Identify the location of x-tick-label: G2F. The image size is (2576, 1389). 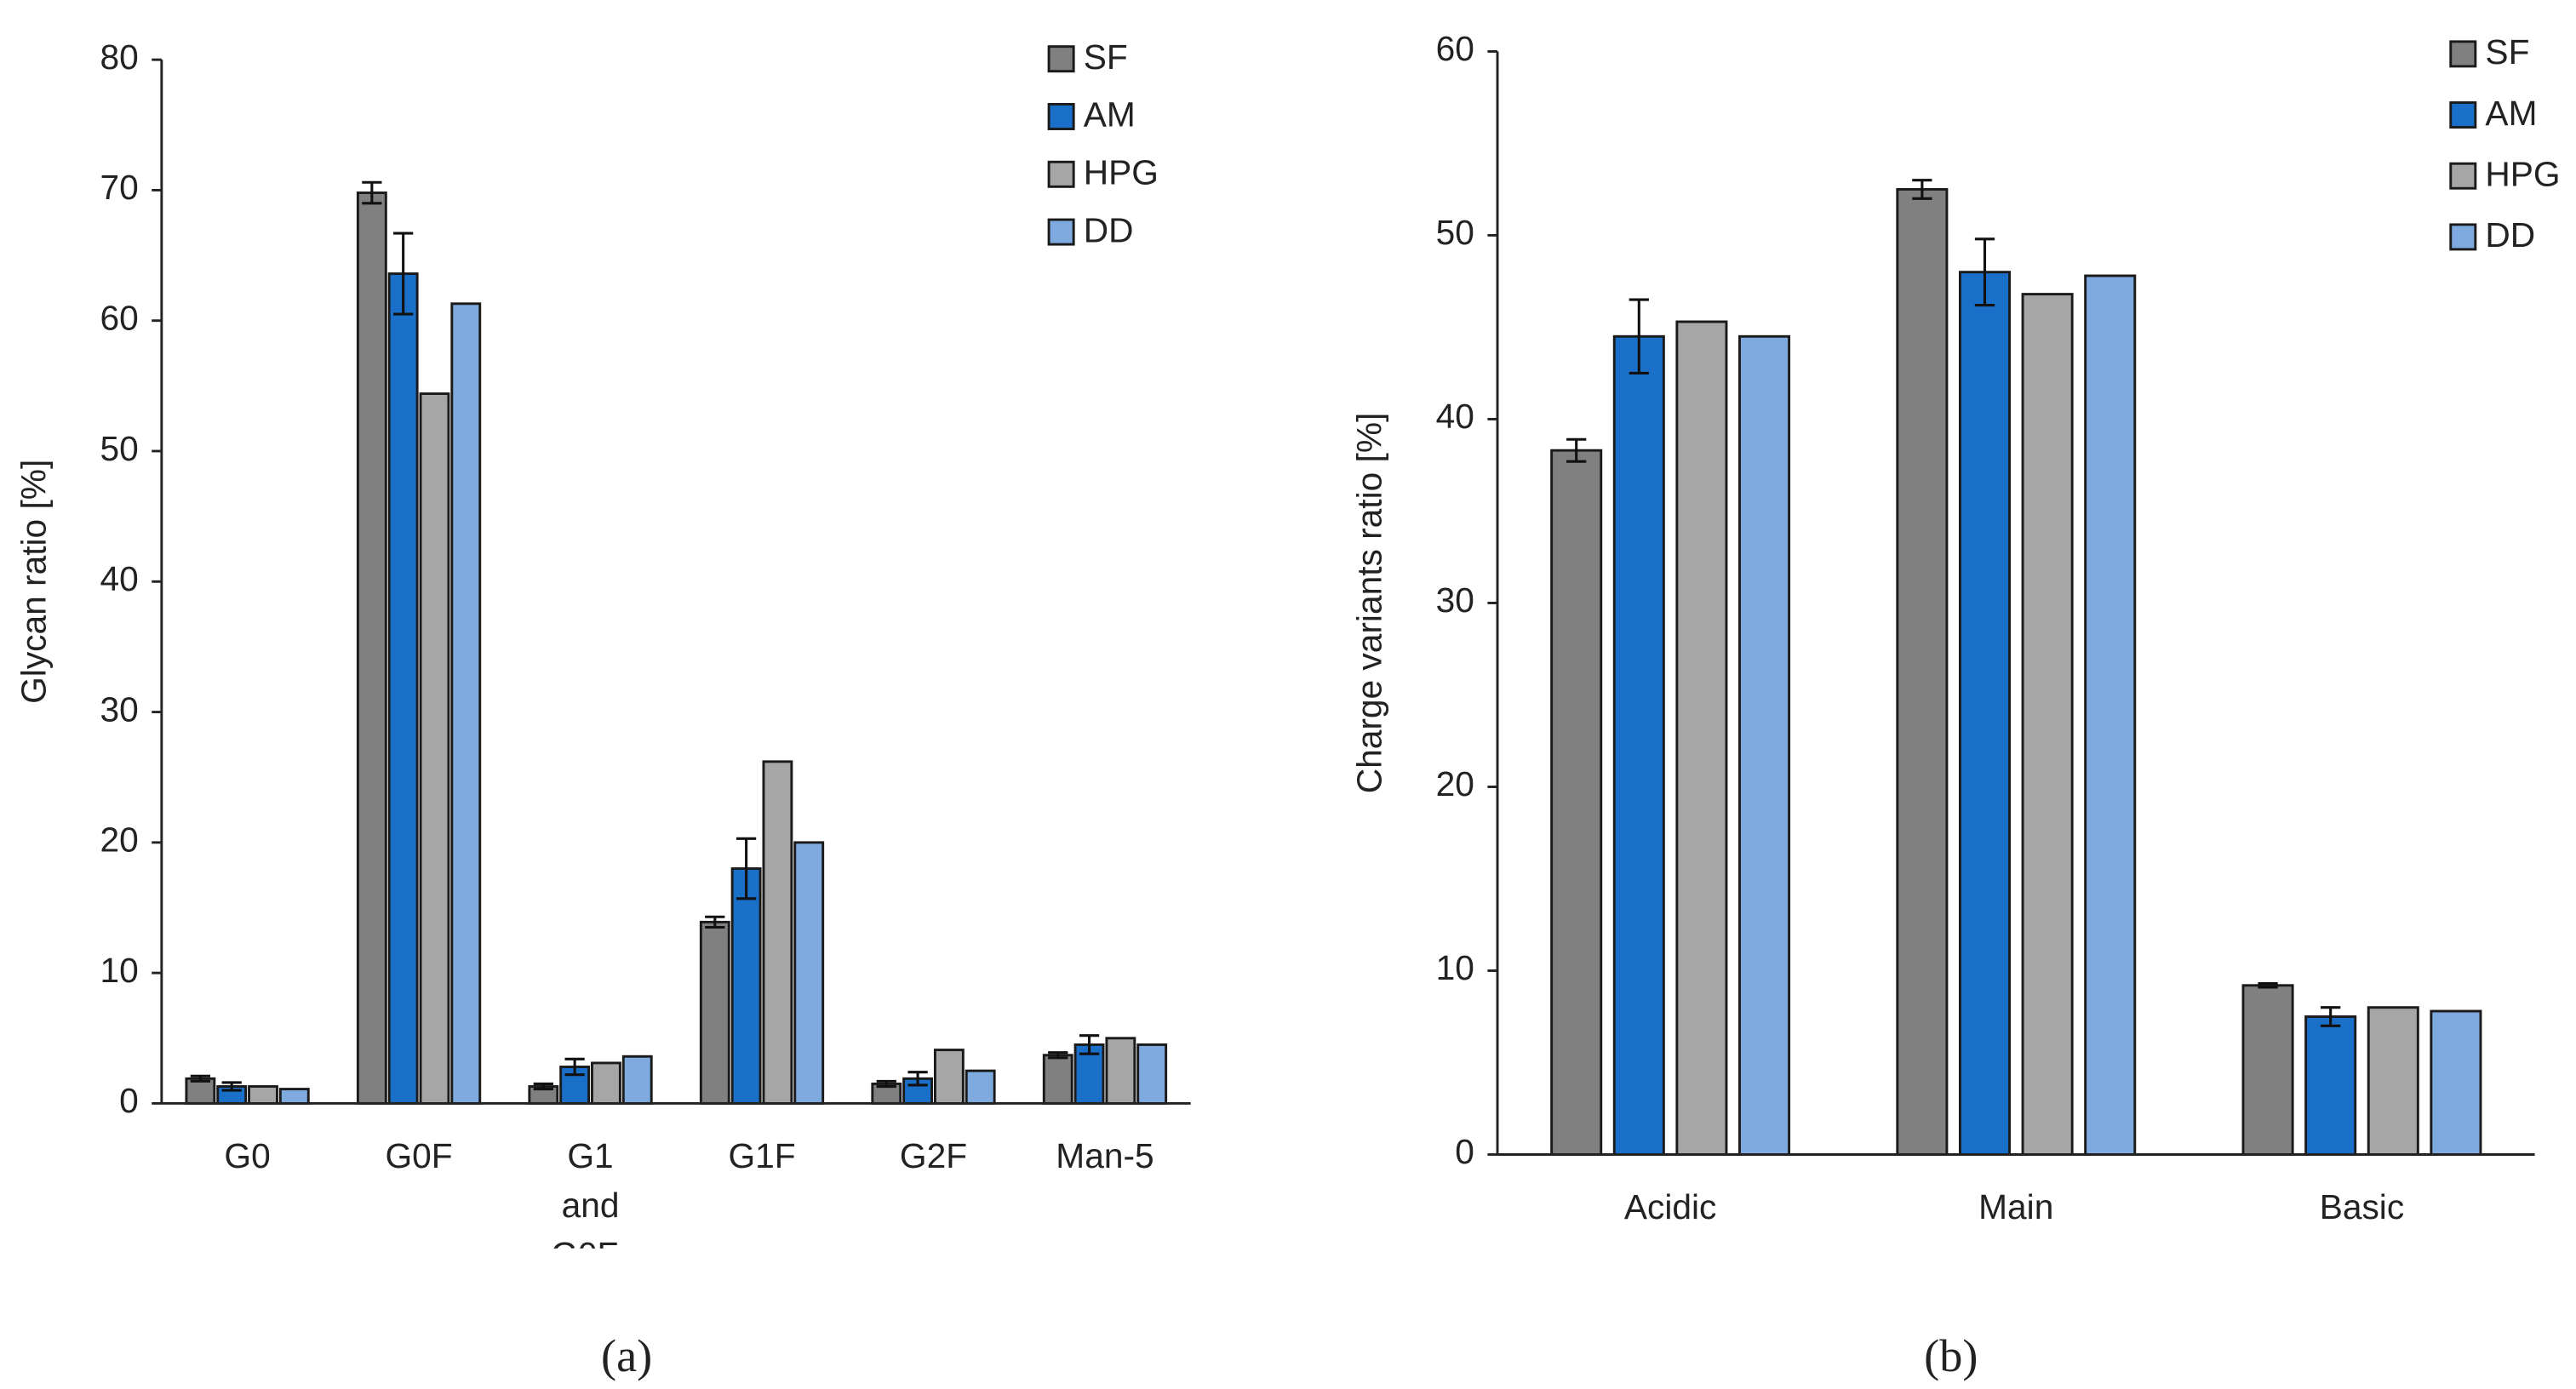
(934, 1157).